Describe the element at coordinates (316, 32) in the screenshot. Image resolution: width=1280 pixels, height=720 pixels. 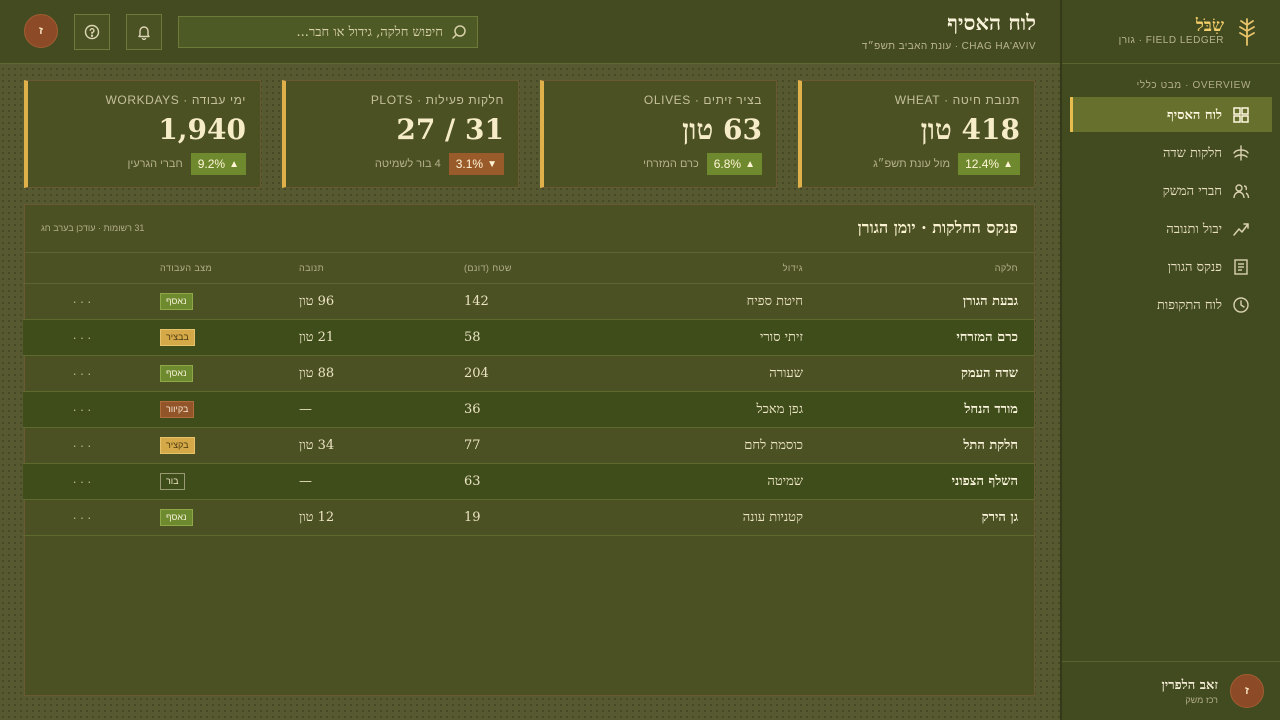
I see `search-input` at that location.